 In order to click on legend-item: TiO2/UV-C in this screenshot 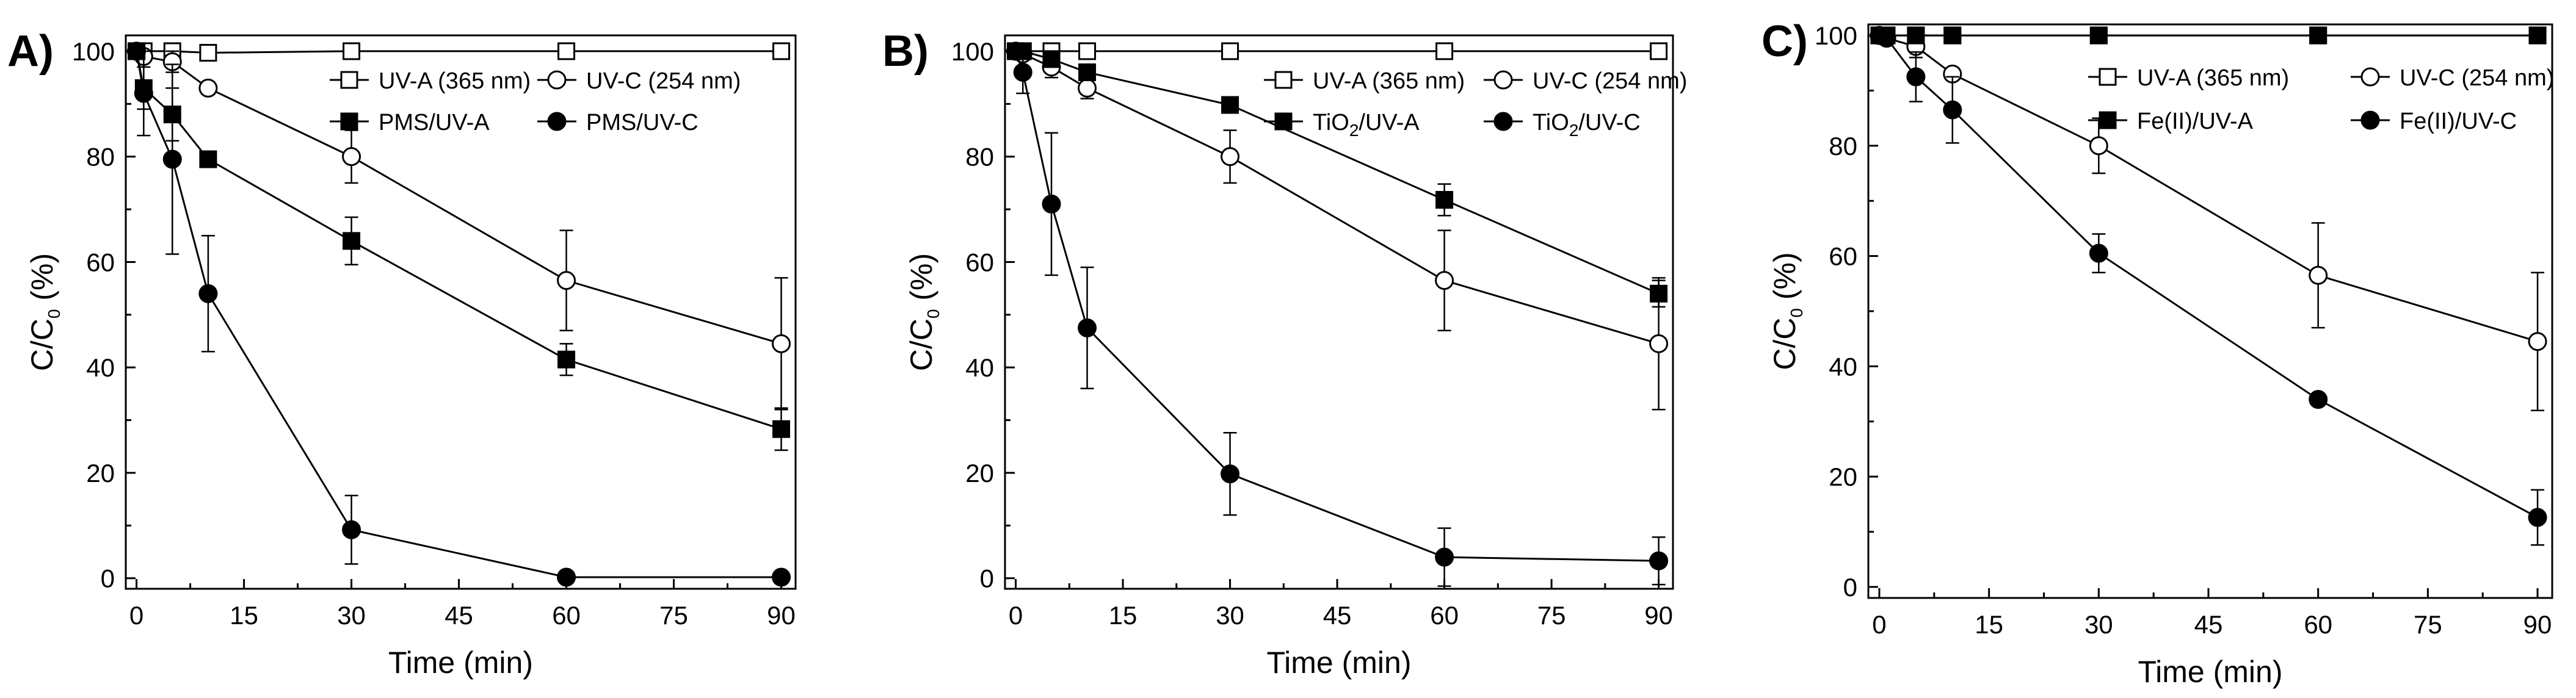, I will do `click(1562, 125)`.